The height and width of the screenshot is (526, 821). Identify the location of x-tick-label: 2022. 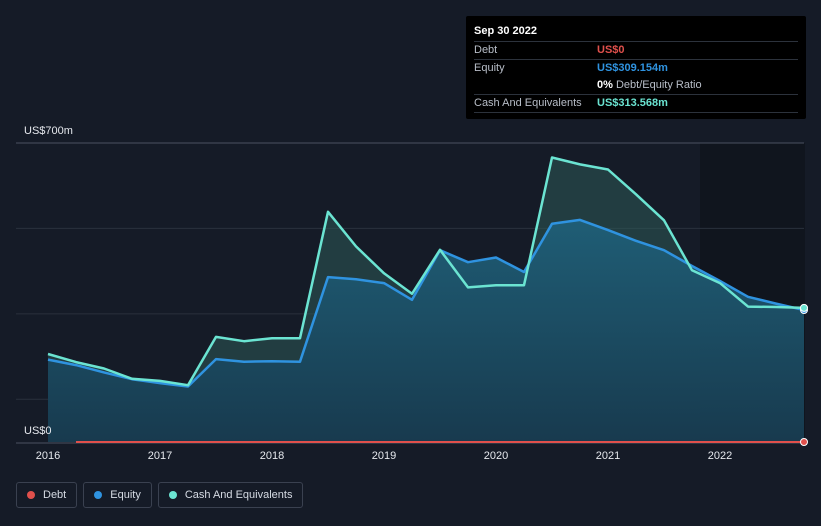
(720, 456).